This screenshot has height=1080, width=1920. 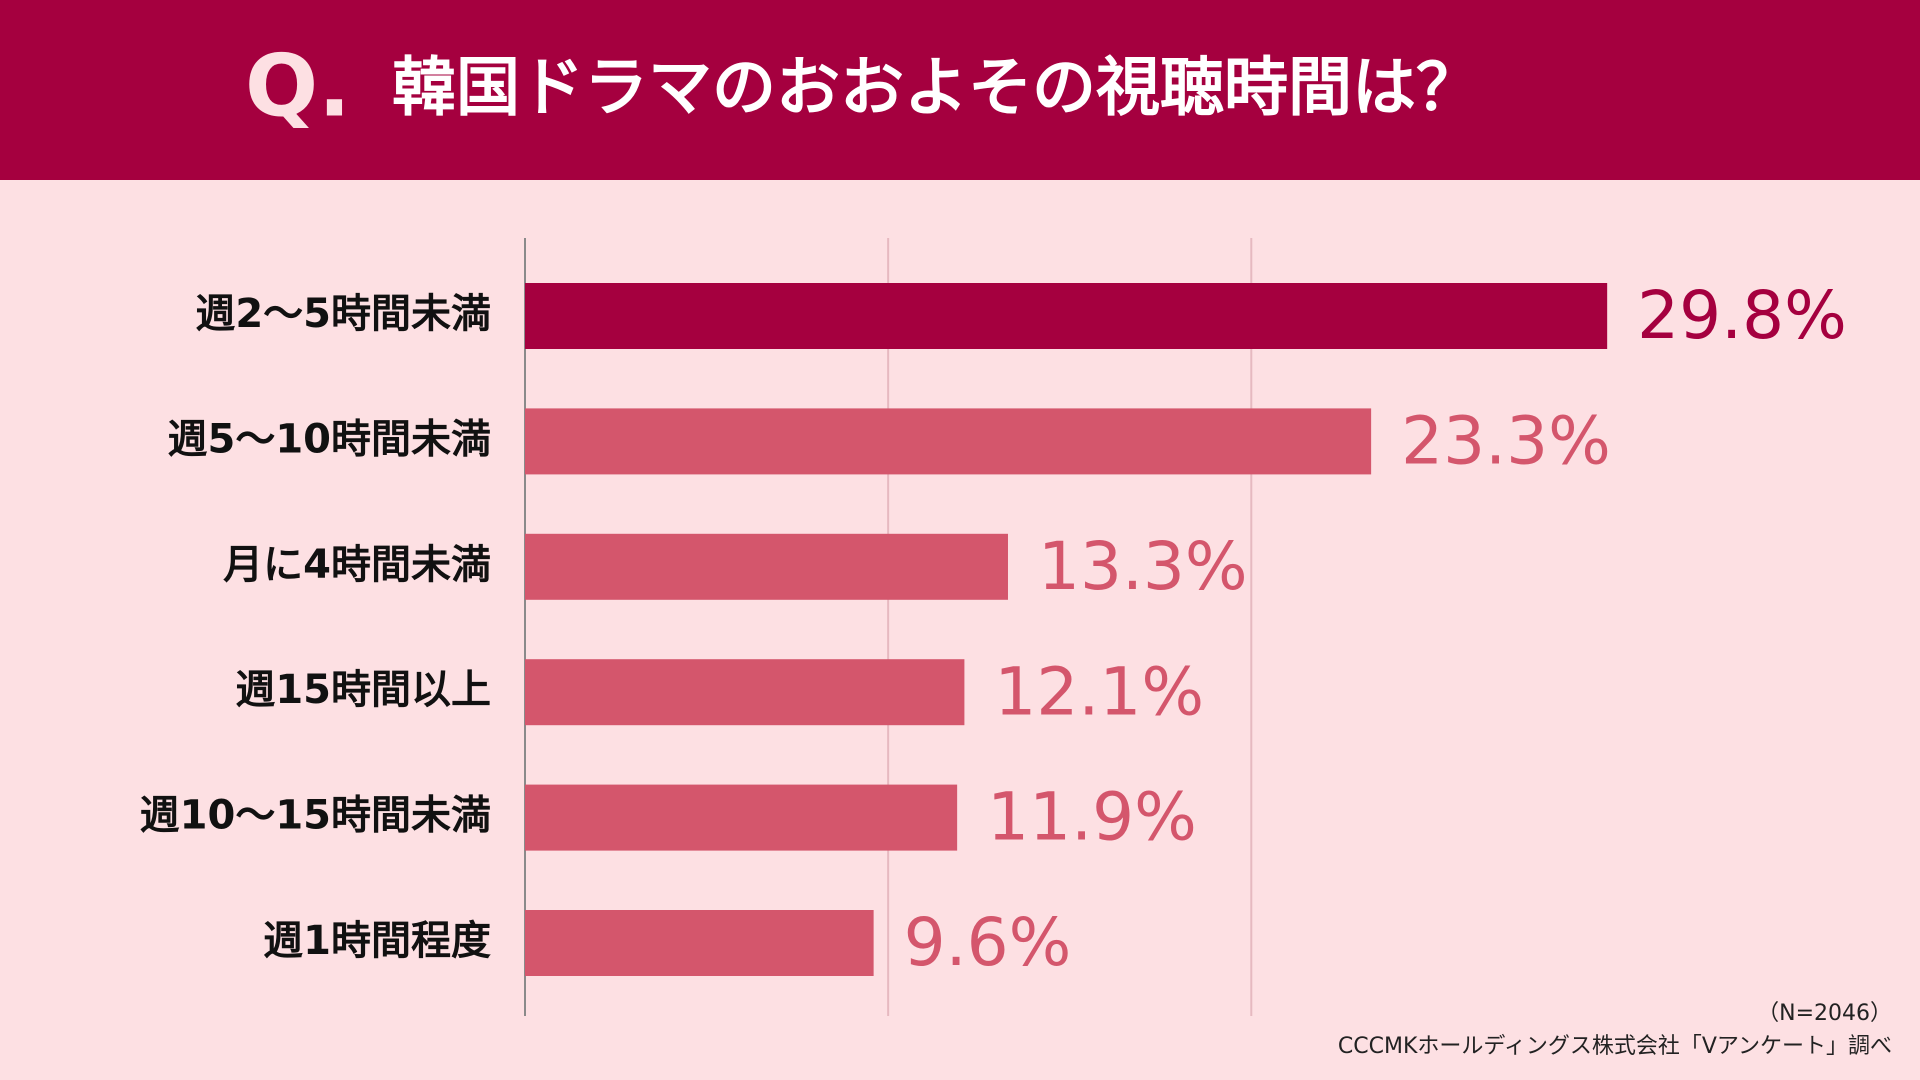 I want to click on value-label: 29.8%, so click(x=1742, y=315).